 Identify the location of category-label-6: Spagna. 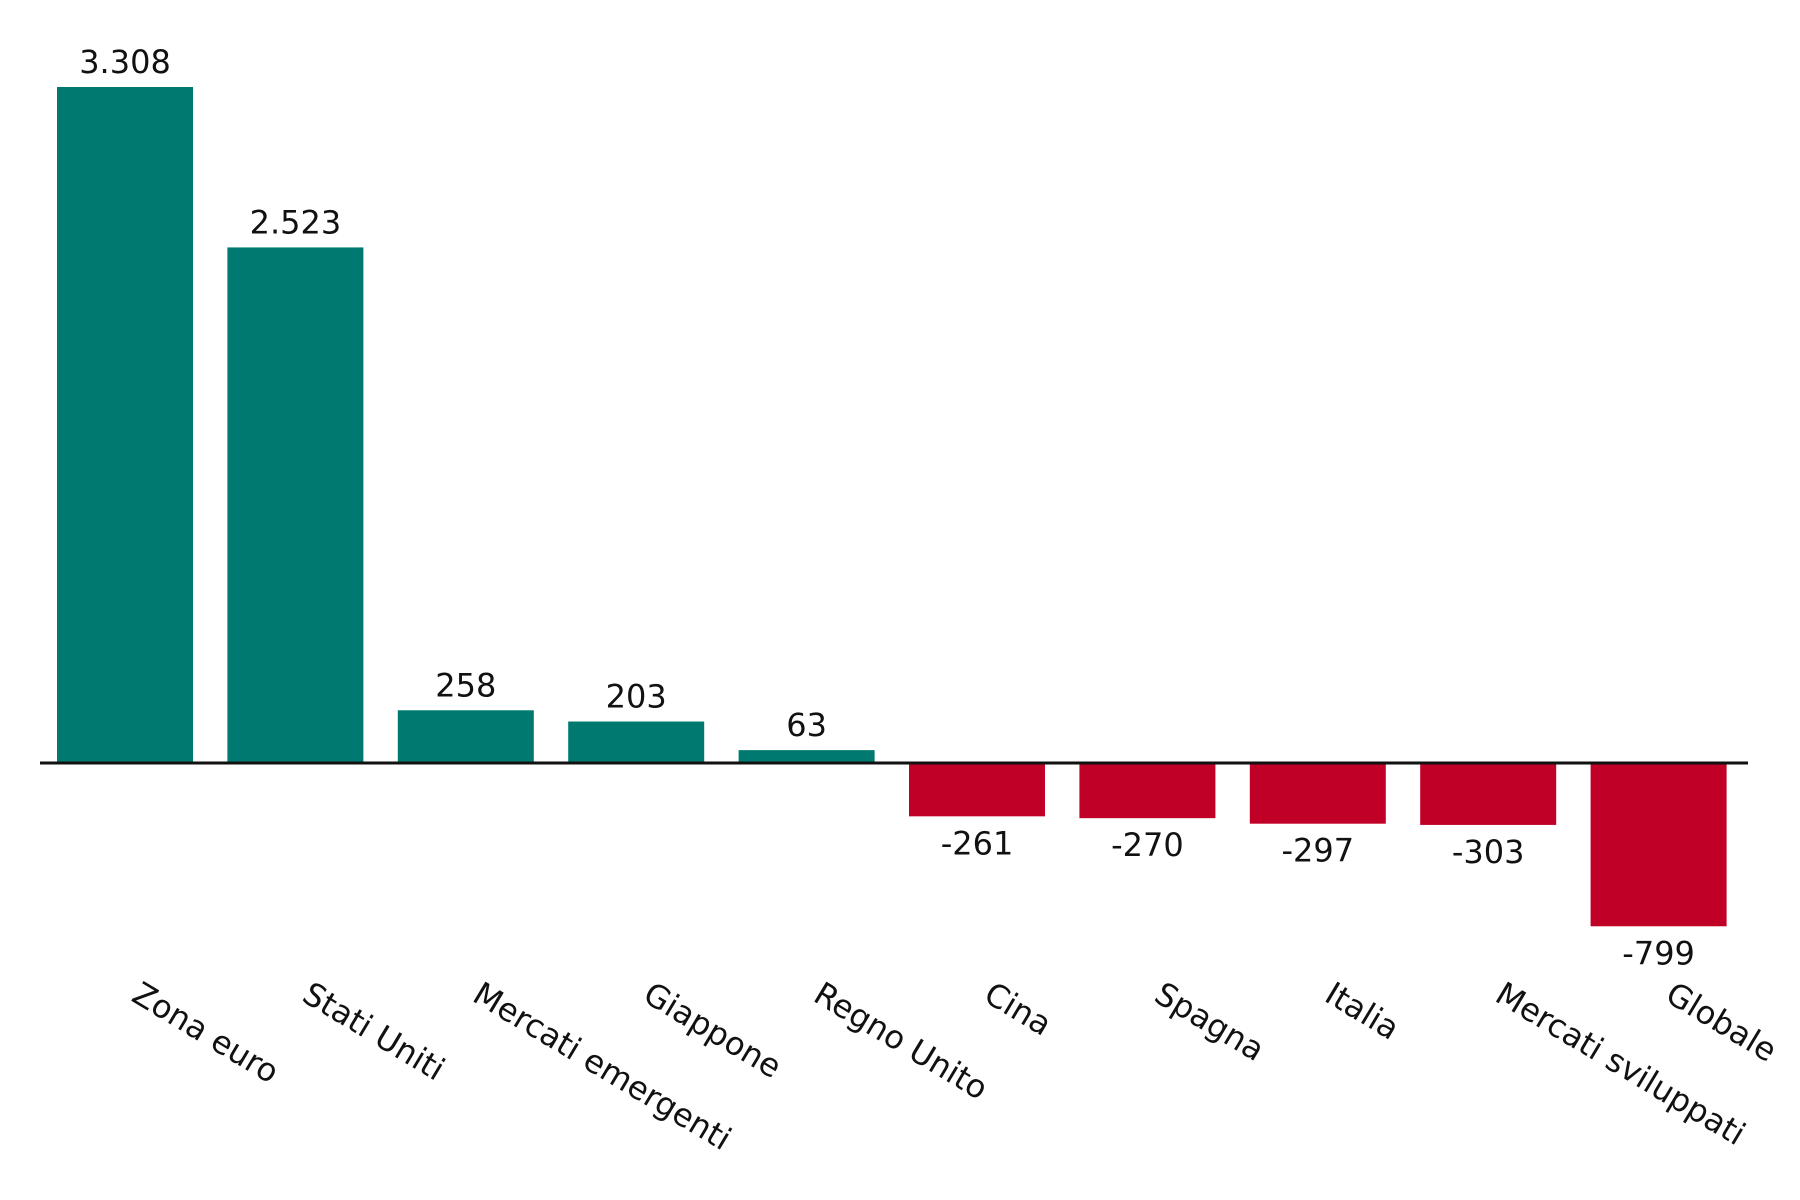
(1209, 1021).